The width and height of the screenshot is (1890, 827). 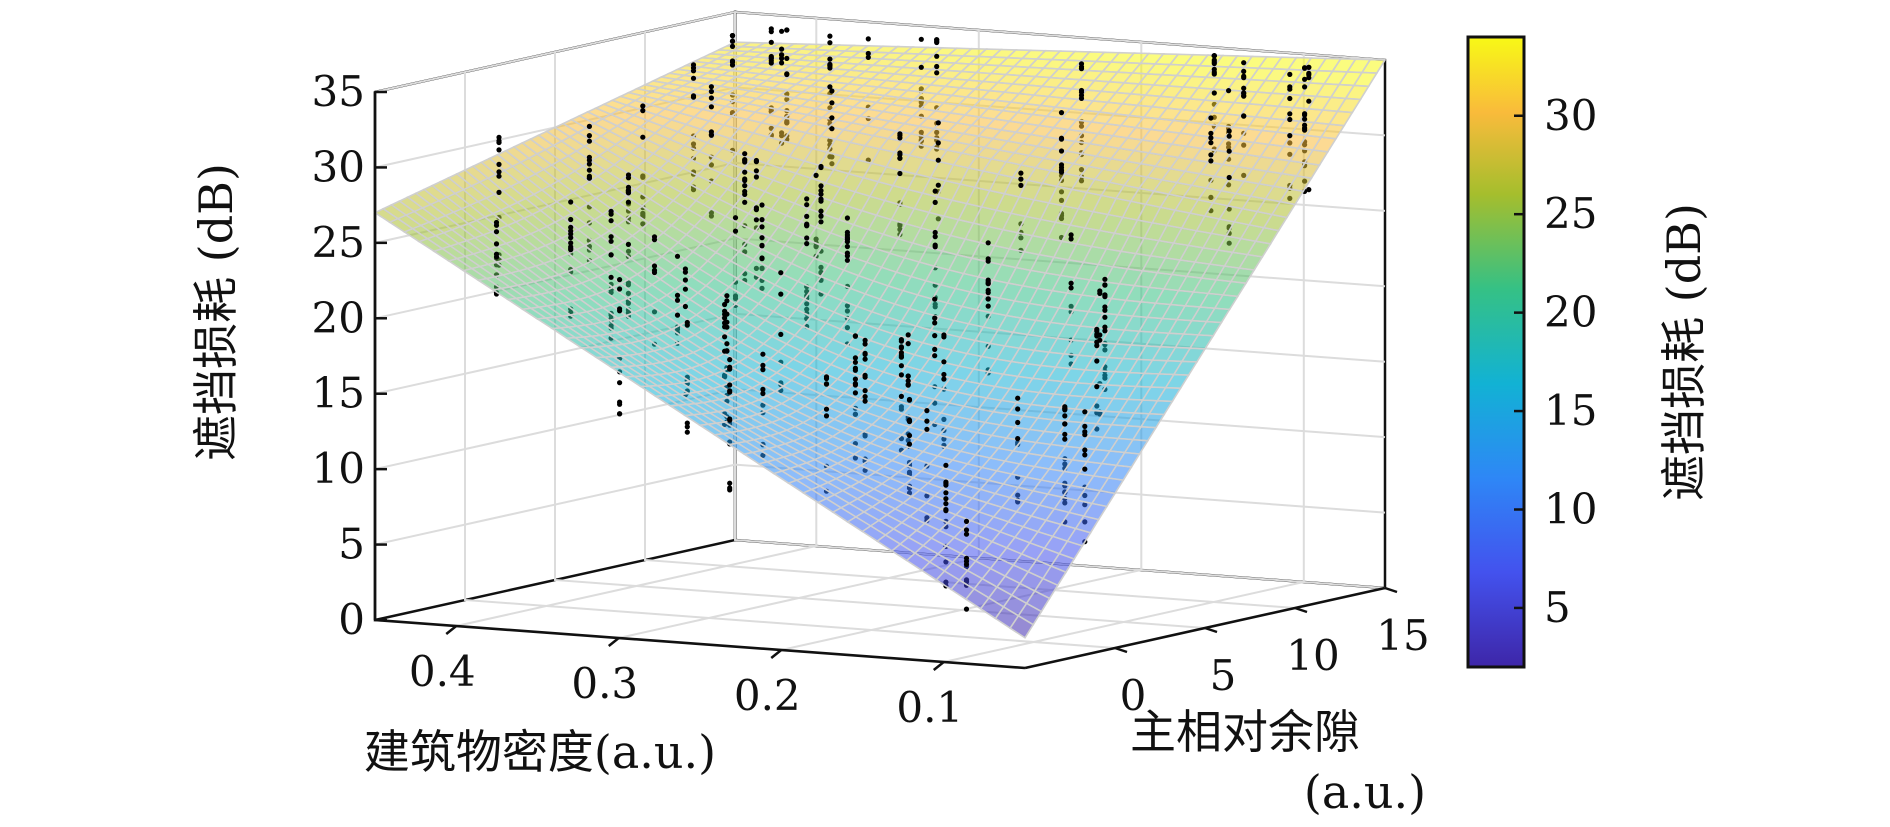 What do you see at coordinates (1133, 695) in the screenshot?
I see `y-tick-label: 0` at bounding box center [1133, 695].